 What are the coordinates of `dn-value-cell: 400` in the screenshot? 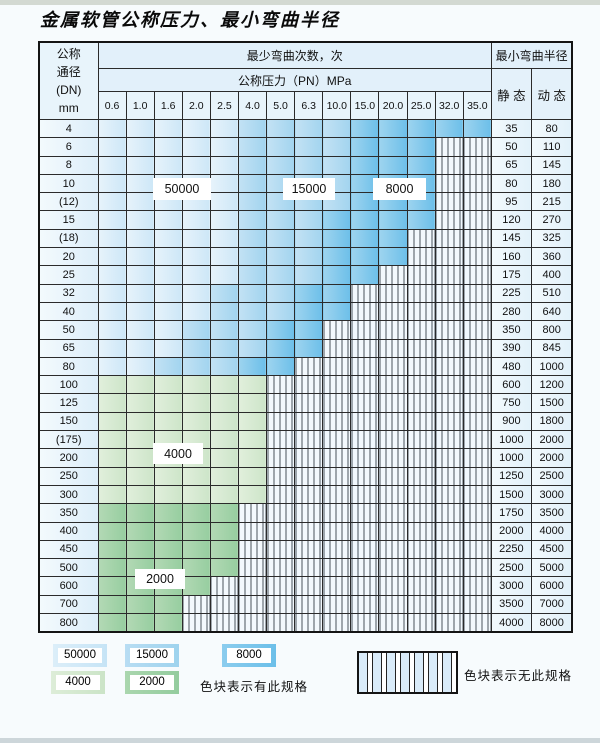 It's located at (68, 531).